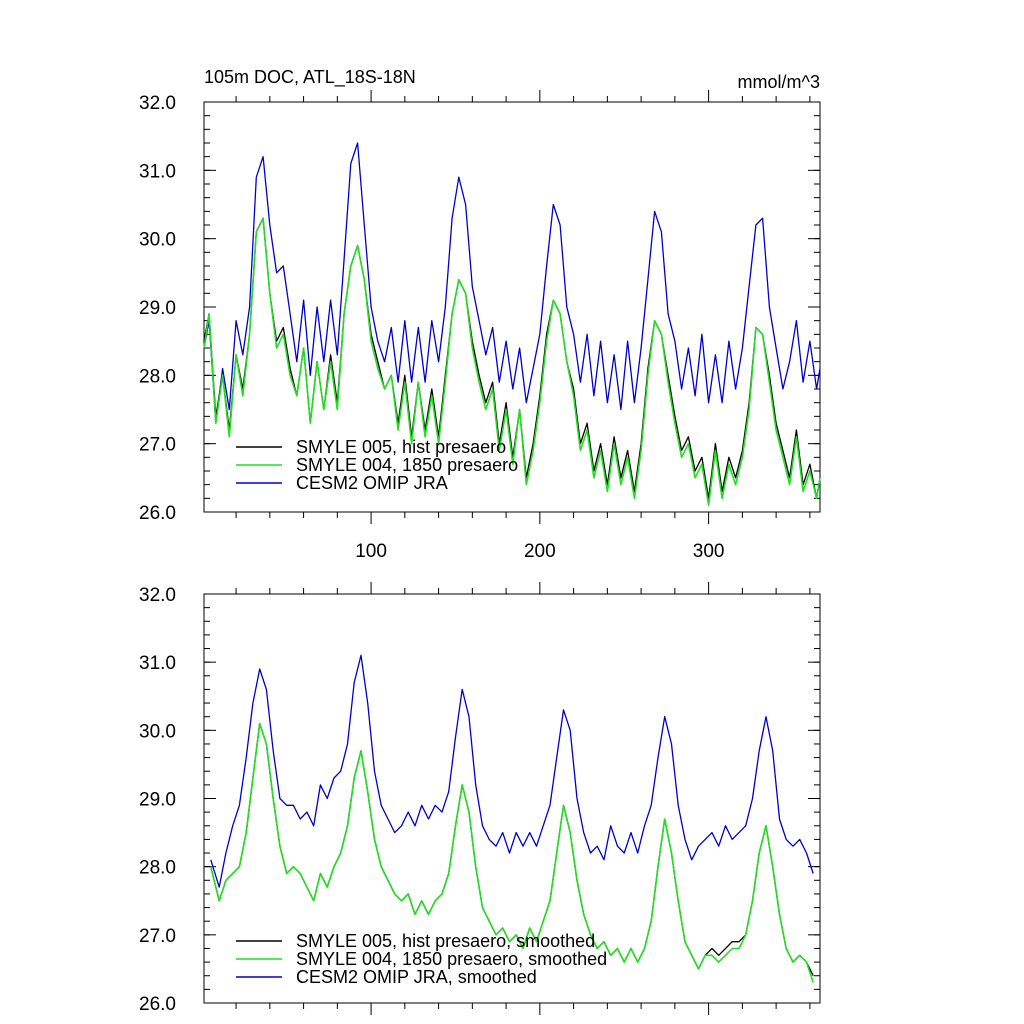 This screenshot has width=1024, height=1024. I want to click on legend-label: SMYLE 005, hist presaero, so click(401, 447).